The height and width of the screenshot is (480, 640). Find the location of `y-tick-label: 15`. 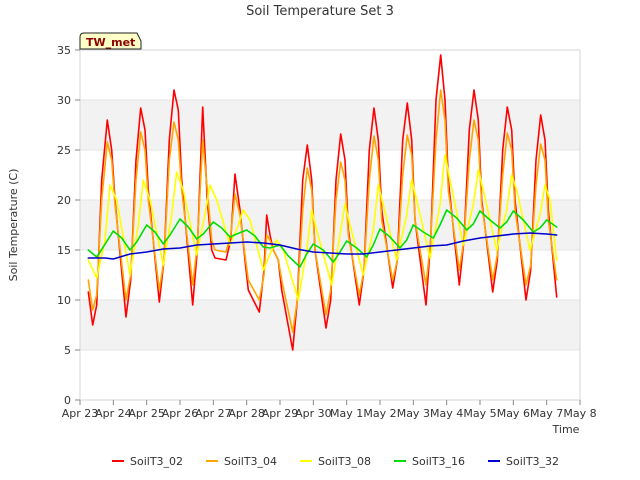

y-tick-label: 15 is located at coordinates (64, 250).